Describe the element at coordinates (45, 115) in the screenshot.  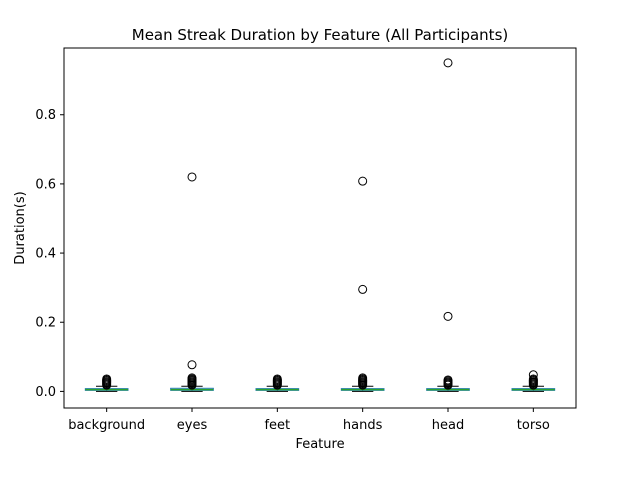
I see `y-tick-label: 0.8` at that location.